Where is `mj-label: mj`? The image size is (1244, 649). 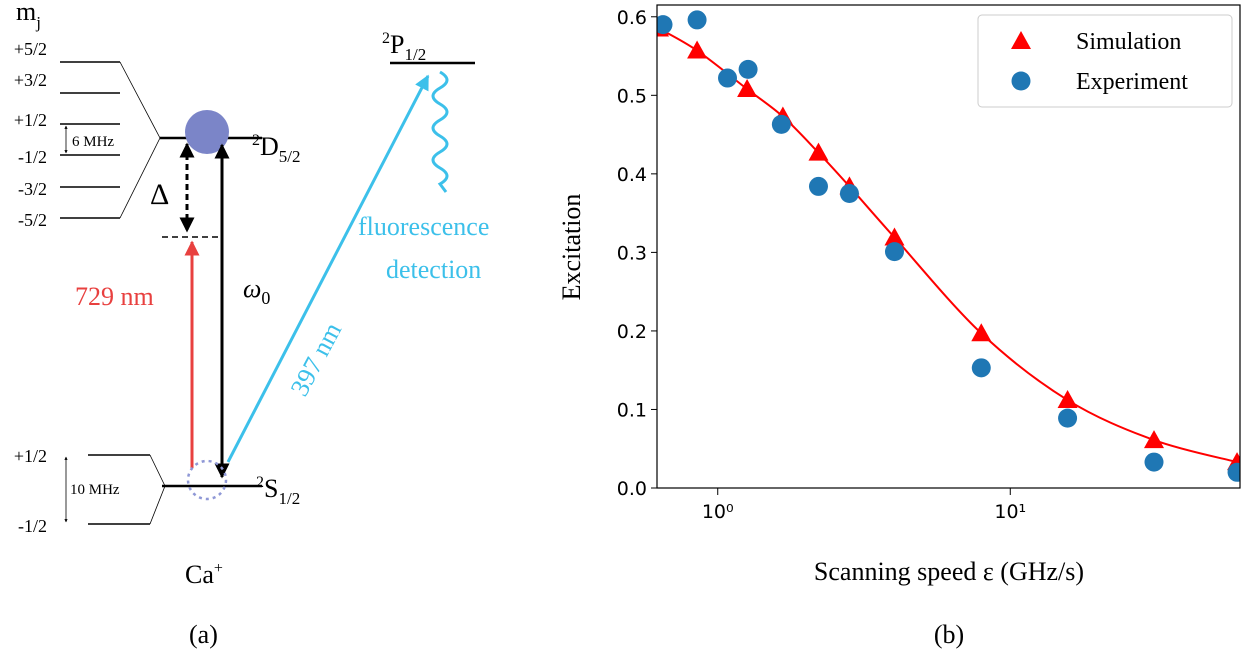
mj-label: mj is located at coordinates (28, 16).